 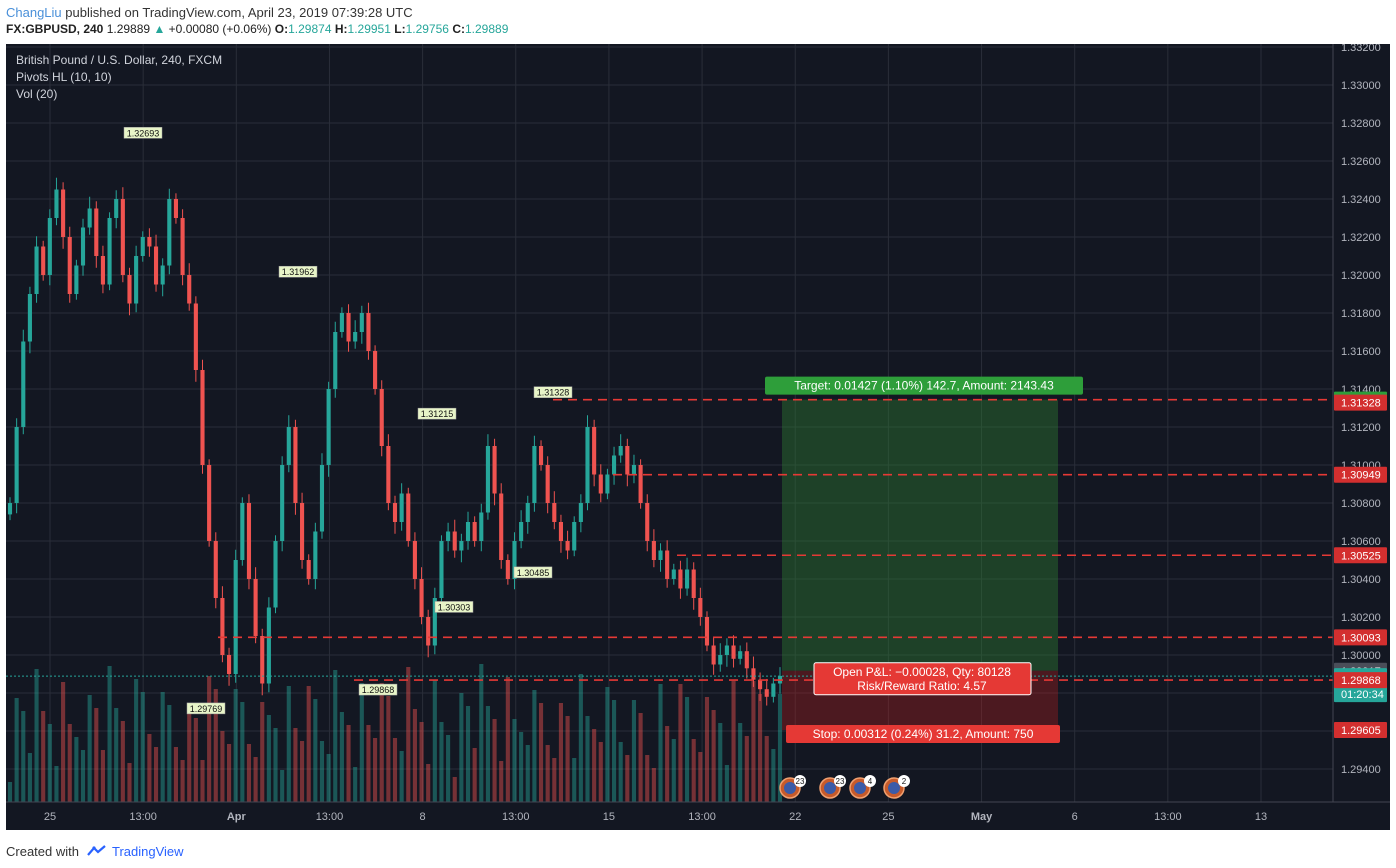 I want to click on us-flag-event-icon, so click(x=830, y=788).